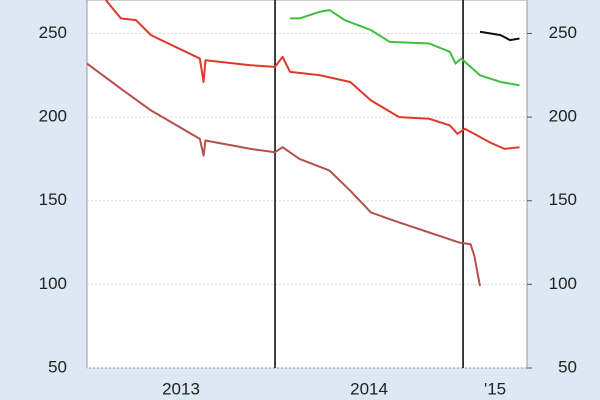  What do you see at coordinates (53, 32) in the screenshot?
I see `y-tick-label: 250` at bounding box center [53, 32].